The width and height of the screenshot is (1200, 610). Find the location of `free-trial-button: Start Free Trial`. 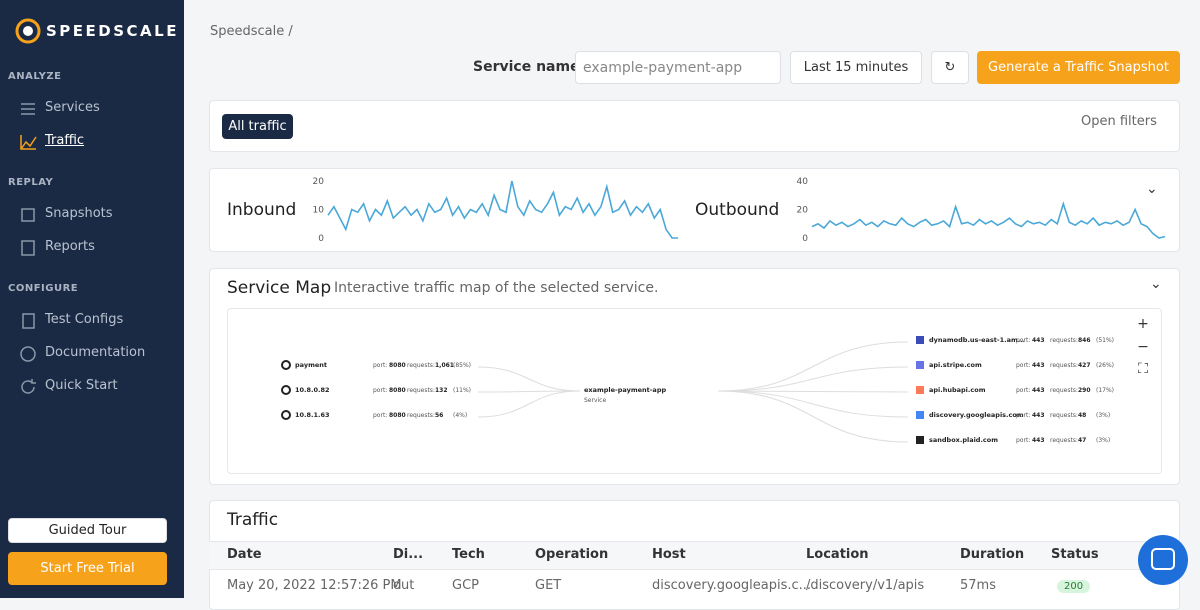

free-trial-button: Start Free Trial is located at coordinates (87, 568).